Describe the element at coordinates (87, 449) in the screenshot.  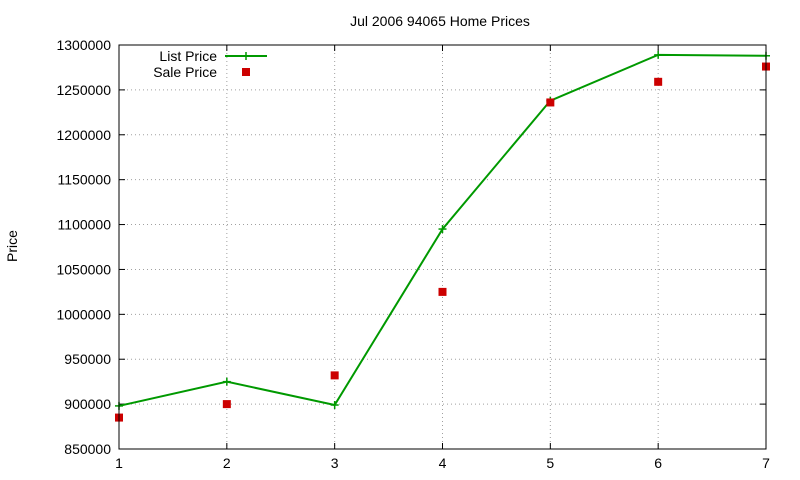
I see `y-tick-label: 850000` at that location.